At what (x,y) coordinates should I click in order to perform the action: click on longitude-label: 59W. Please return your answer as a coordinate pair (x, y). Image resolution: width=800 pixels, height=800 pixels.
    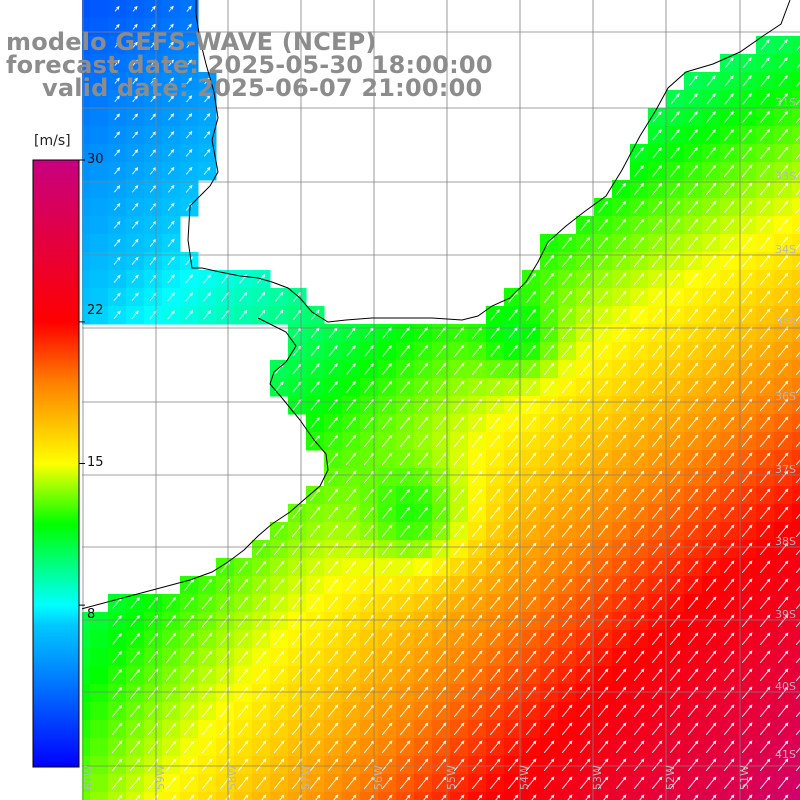
    Looking at the image, I should click on (160, 777).